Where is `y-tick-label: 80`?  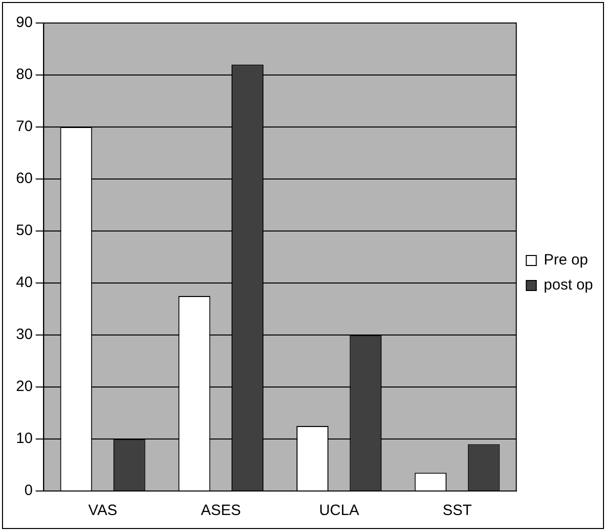 y-tick-label: 80 is located at coordinates (24, 75).